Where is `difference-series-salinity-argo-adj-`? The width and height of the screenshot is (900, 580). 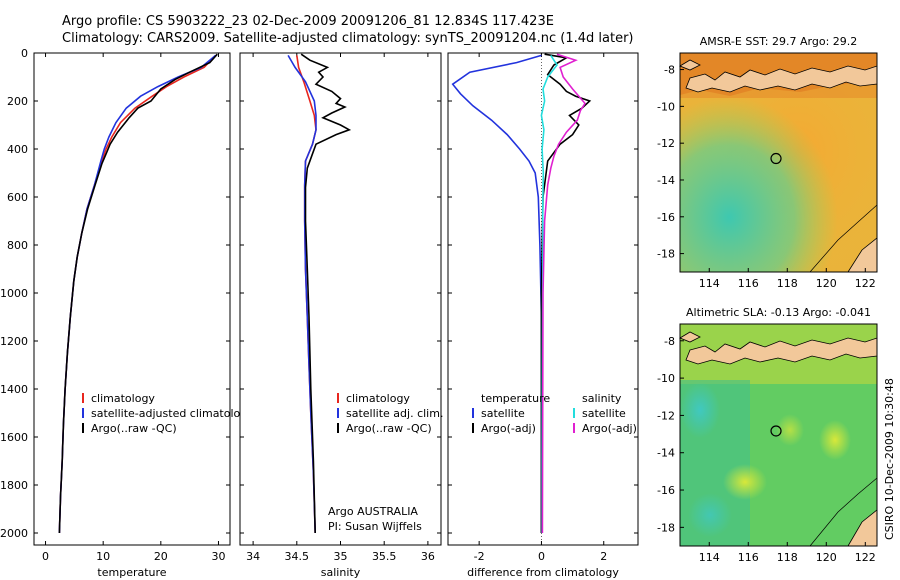 difference-series-salinity-argo-adj- is located at coordinates (563, 293).